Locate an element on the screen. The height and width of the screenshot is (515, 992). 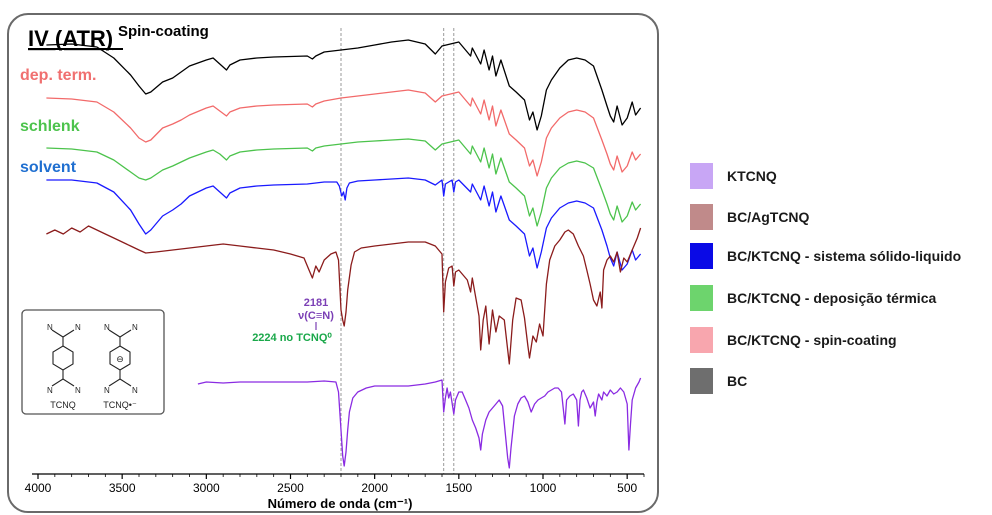
legend-item-ktcnq: KTCNQ is located at coordinates (733, 176).